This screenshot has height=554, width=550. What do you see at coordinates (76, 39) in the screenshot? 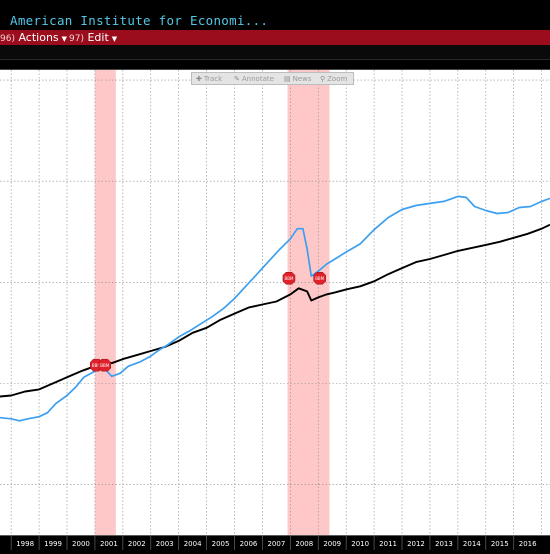
I see `edit-menu-number: 97)` at bounding box center [76, 39].